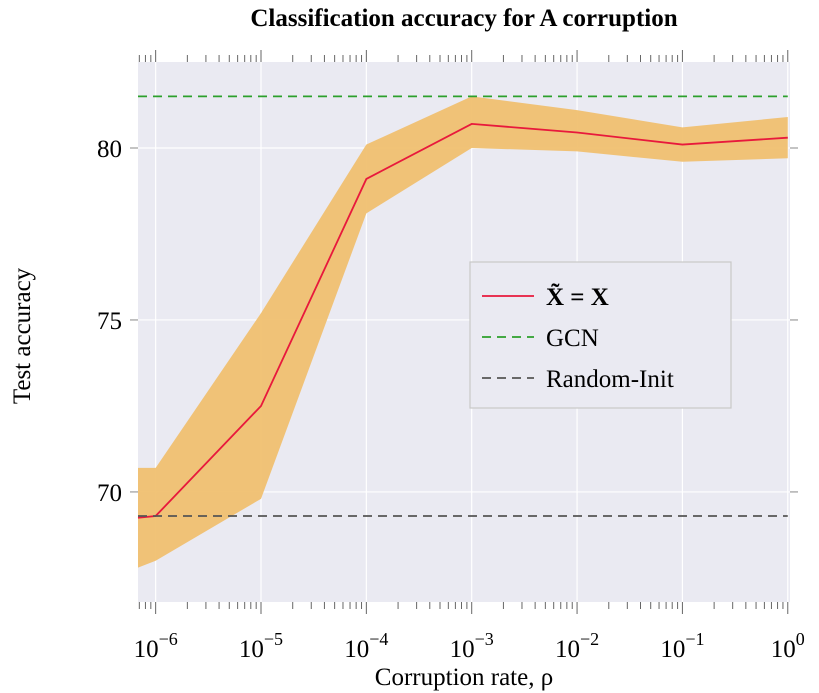 The image size is (819, 693). Describe the element at coordinates (577, 646) in the screenshot. I see `x-tick-label: 10⁻²` at that location.